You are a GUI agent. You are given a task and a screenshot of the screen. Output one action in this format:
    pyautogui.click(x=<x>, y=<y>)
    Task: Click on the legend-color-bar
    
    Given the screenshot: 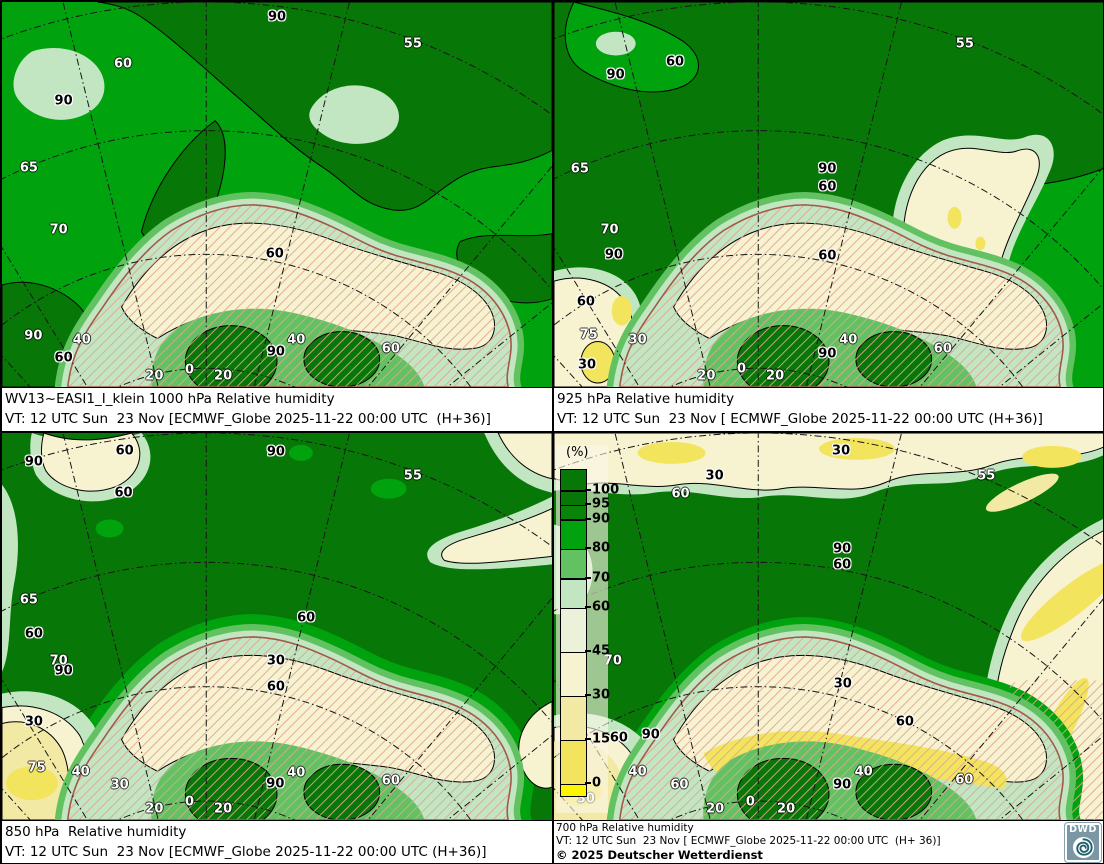 What is the action you would take?
    pyautogui.click(x=573, y=633)
    